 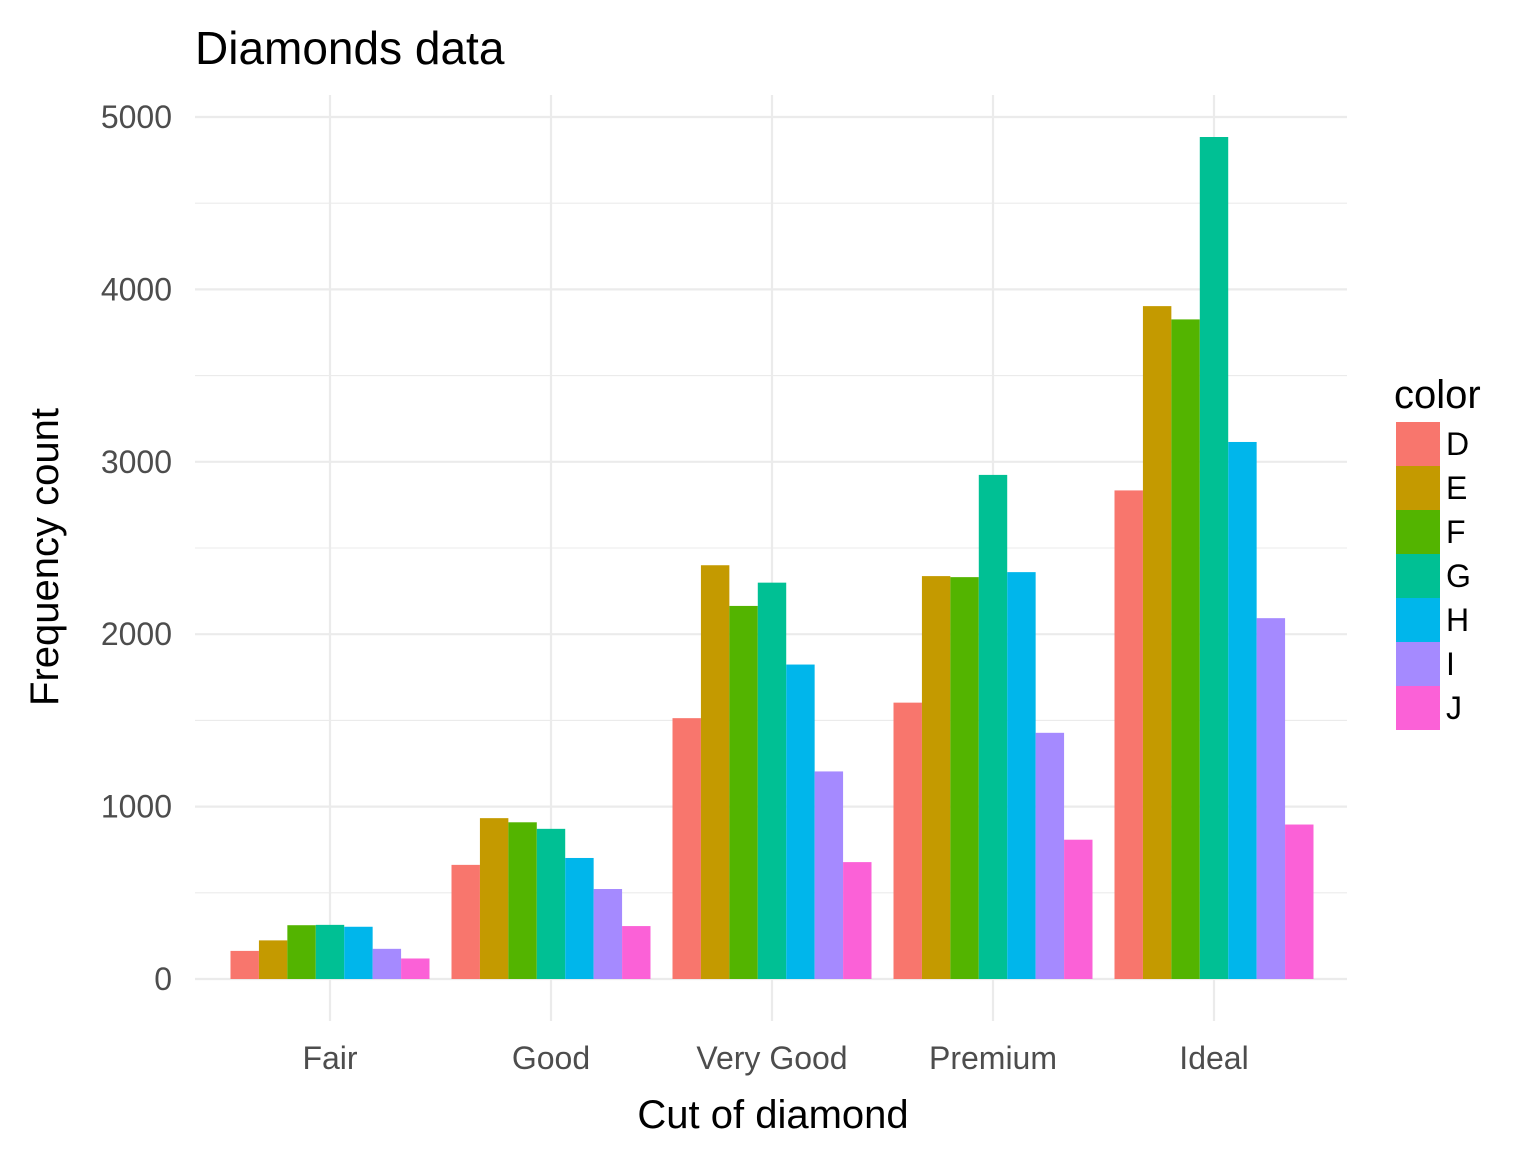 I want to click on legend-label-h: H, so click(x=1457, y=620).